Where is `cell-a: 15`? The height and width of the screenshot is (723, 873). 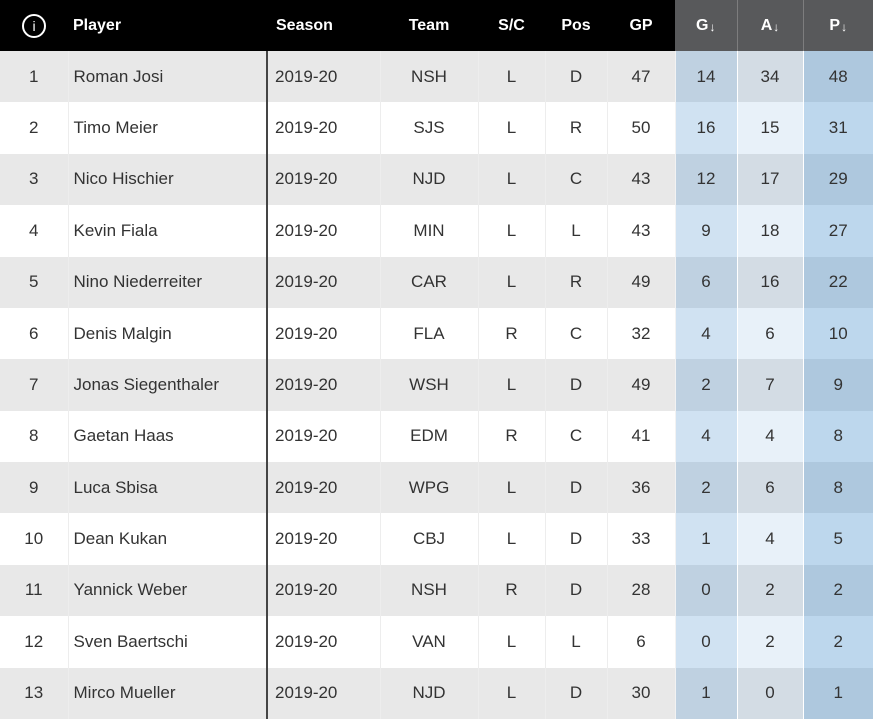 cell-a: 15 is located at coordinates (769, 128).